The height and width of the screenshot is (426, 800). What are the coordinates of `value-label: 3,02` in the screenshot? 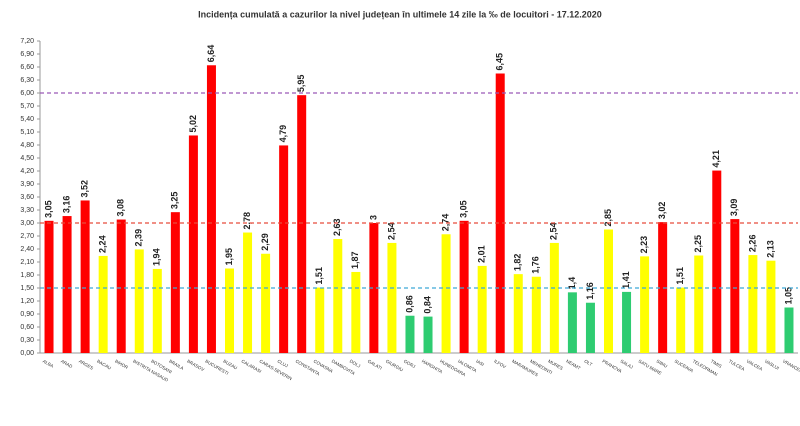 It's located at (662, 211).